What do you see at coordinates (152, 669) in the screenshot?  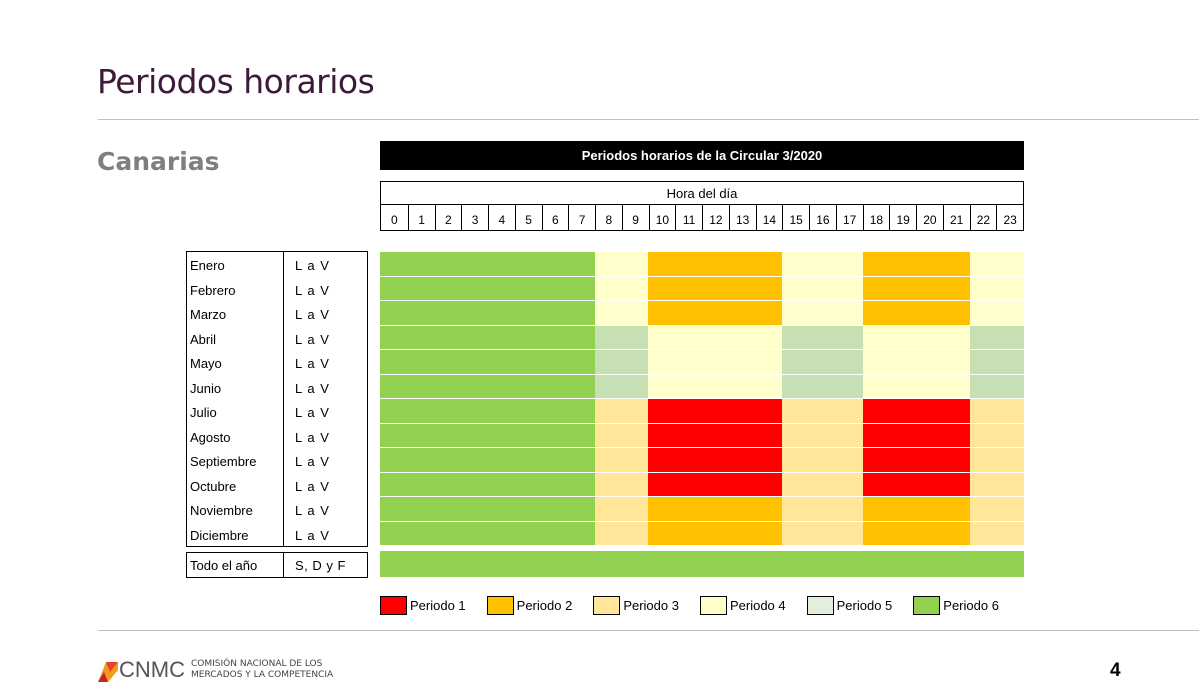 I see `cnmc-logo-text: CNMC` at bounding box center [152, 669].